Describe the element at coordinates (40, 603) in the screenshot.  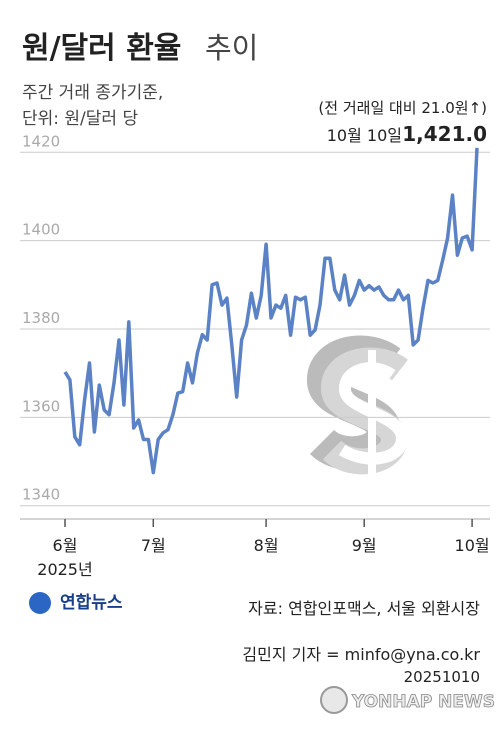
I see `logo-icon` at that location.